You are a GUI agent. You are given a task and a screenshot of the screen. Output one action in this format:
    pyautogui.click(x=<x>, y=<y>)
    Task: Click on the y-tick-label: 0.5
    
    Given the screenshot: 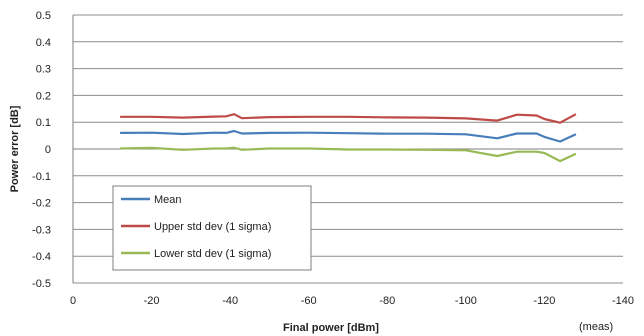 What is the action you would take?
    pyautogui.click(x=43, y=16)
    